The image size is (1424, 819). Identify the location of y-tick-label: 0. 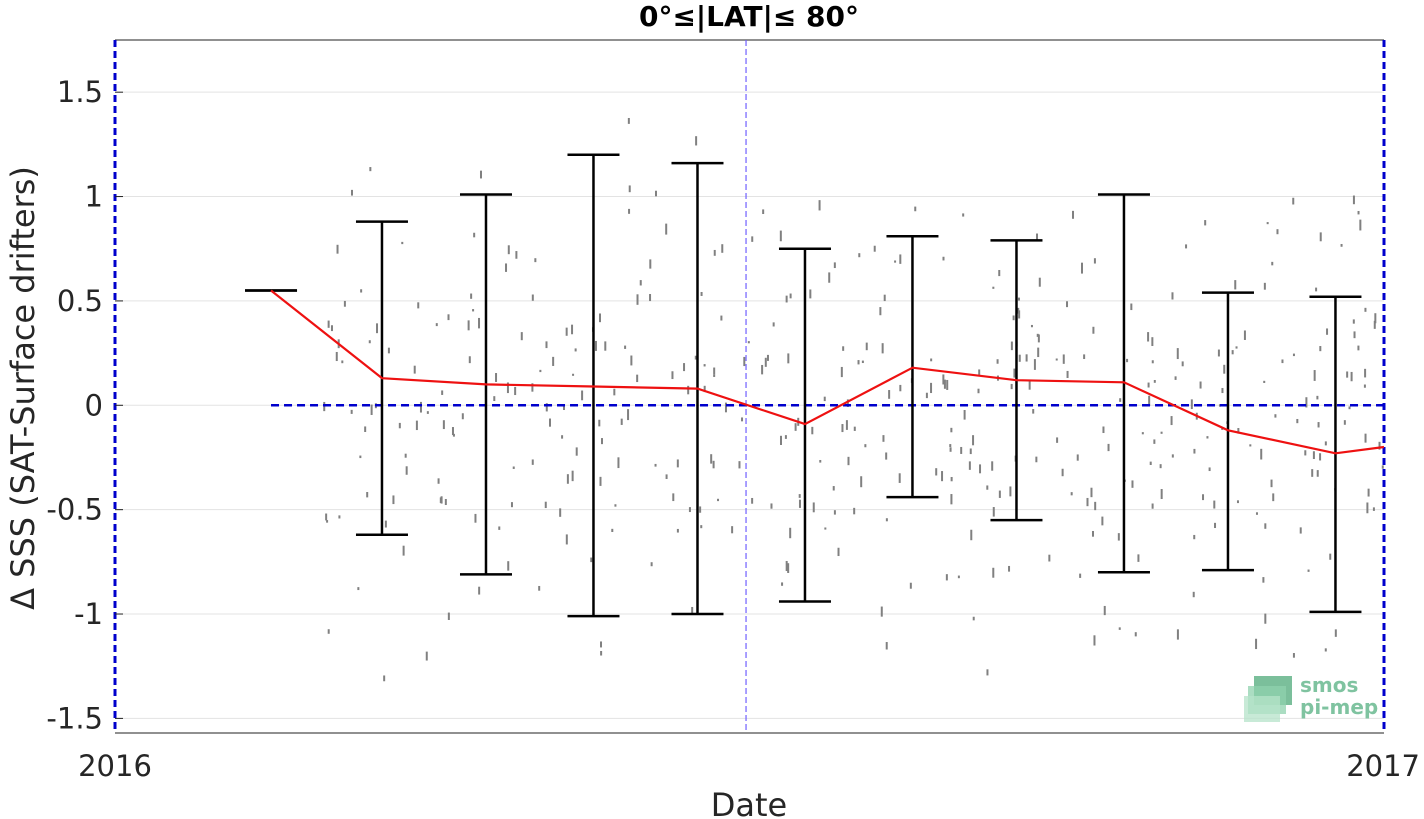
(94, 405).